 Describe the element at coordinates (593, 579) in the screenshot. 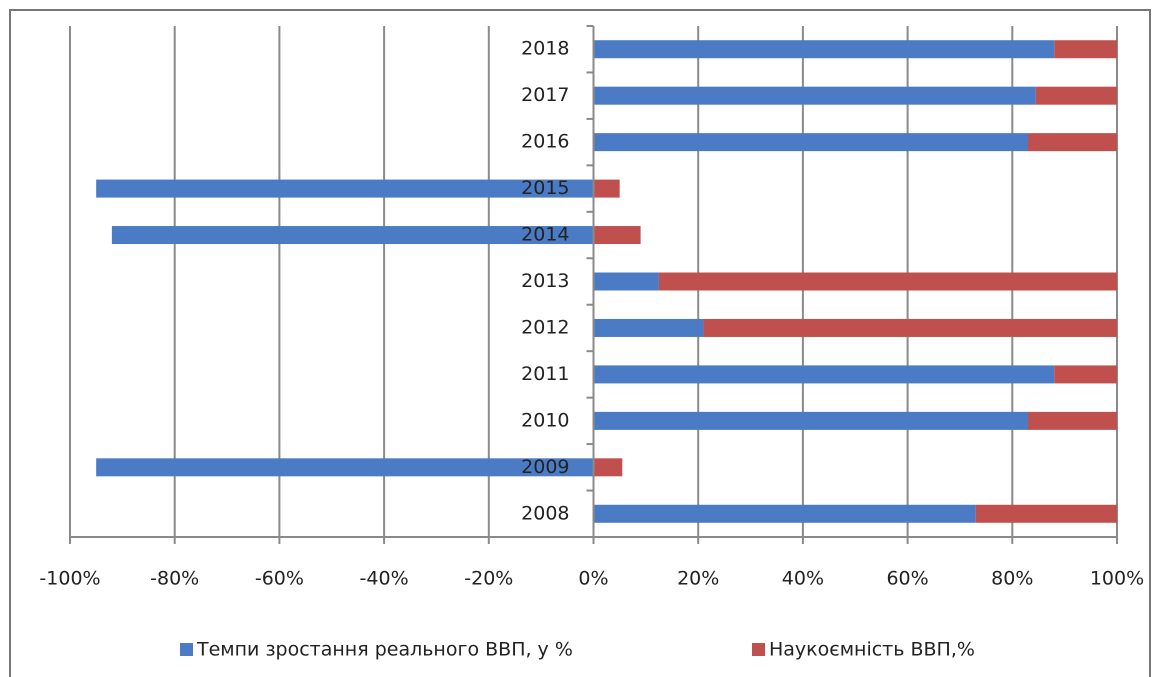

I see `x-tick-label: 0%` at that location.